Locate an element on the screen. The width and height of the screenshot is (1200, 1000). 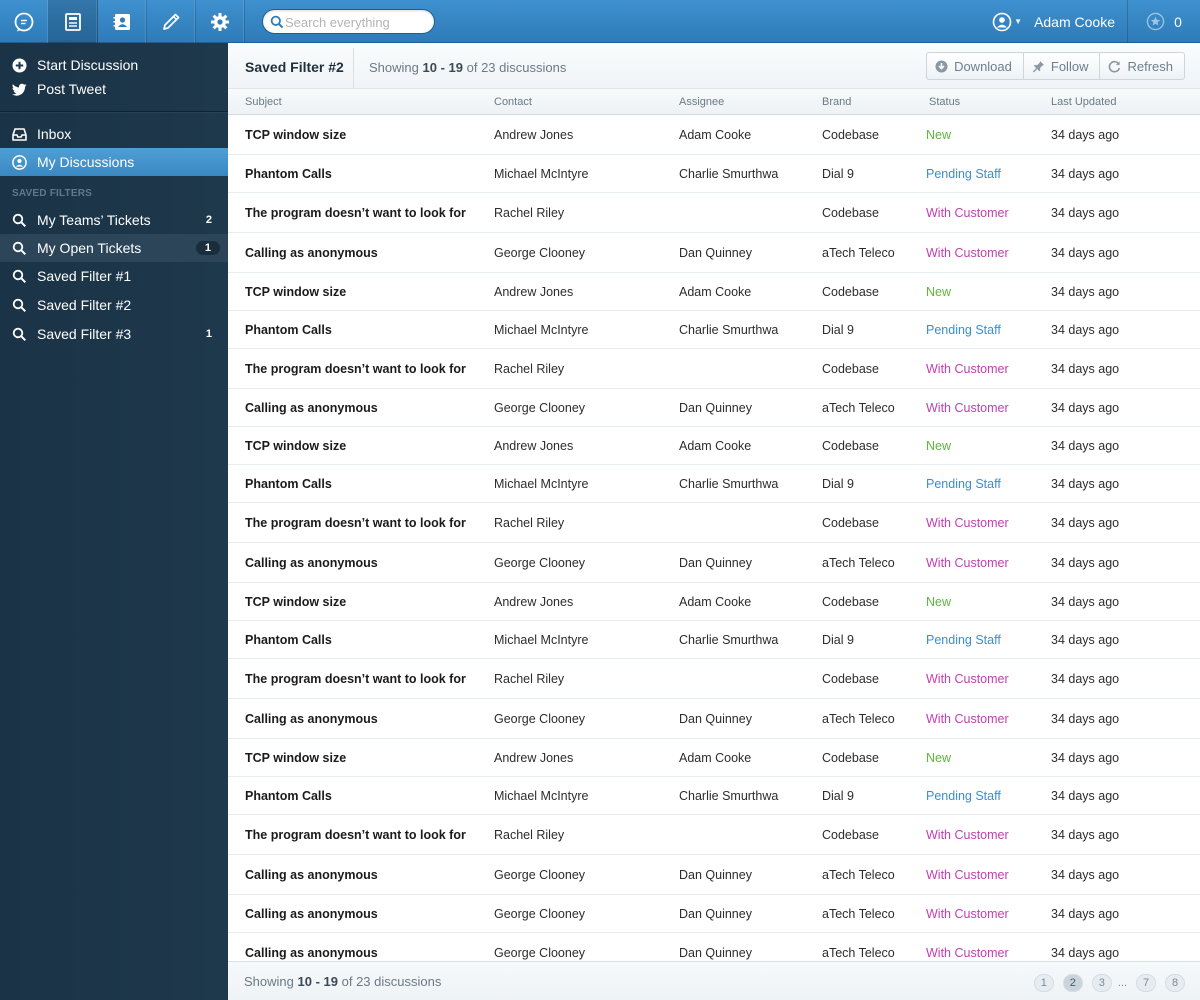
refresh-icon is located at coordinates (1115, 66).